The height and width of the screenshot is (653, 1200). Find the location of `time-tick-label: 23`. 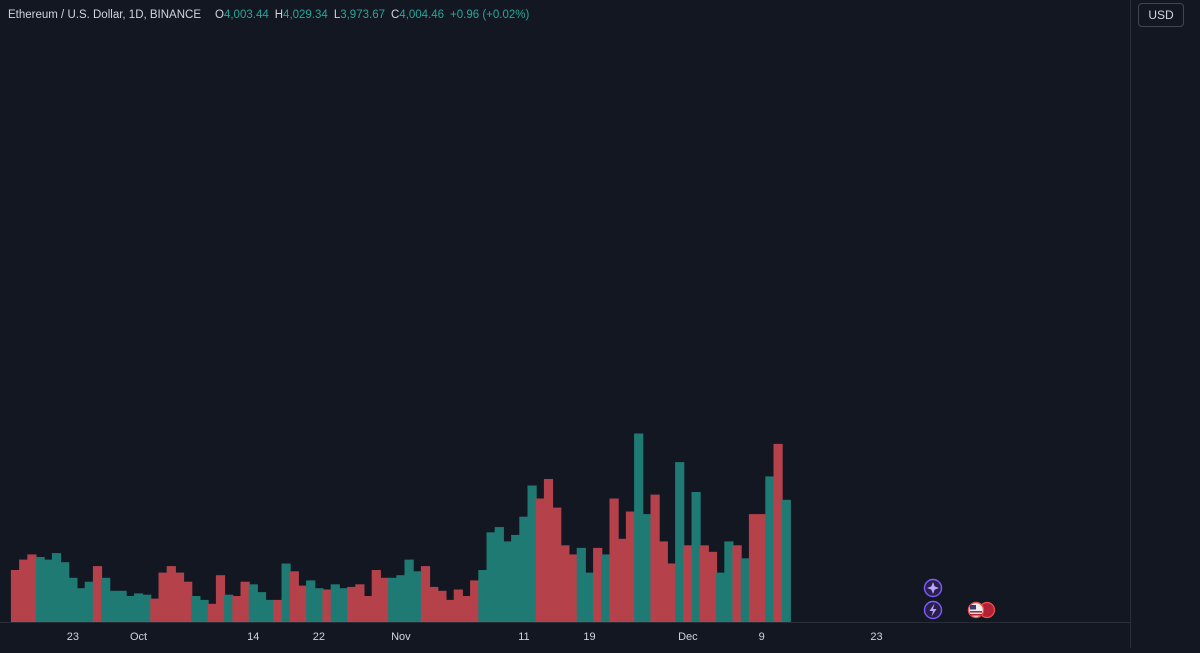

time-tick-label: 23 is located at coordinates (73, 637).